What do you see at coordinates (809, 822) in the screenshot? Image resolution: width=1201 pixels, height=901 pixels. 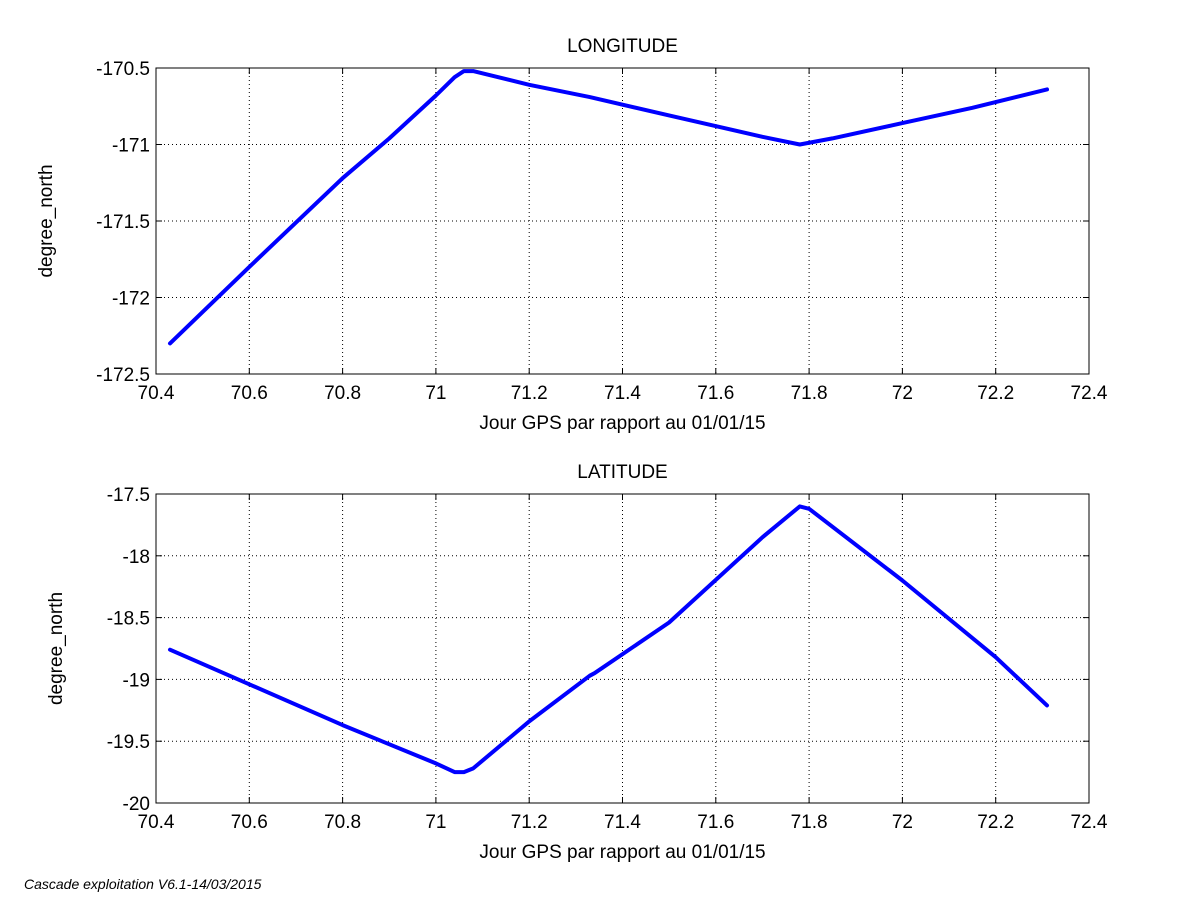 I see `chart-1-x-tick-label: 71.8` at bounding box center [809, 822].